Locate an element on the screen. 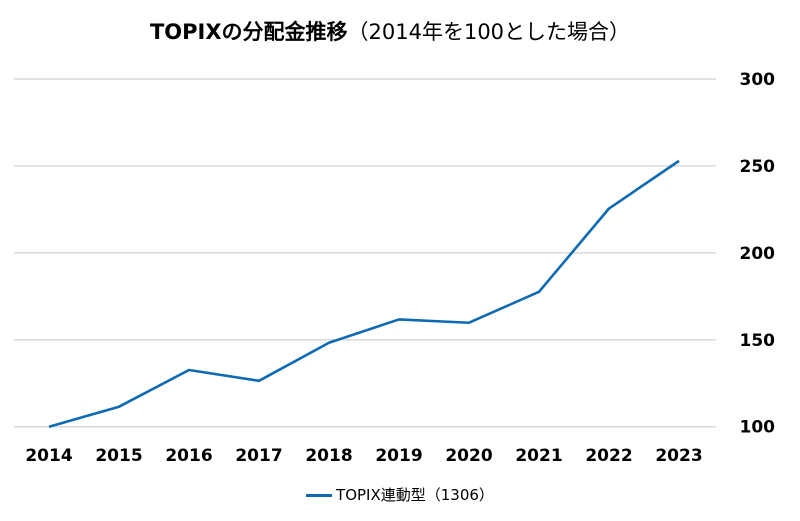 The height and width of the screenshot is (521, 800). y-tick-label: 200 is located at coordinates (758, 254).